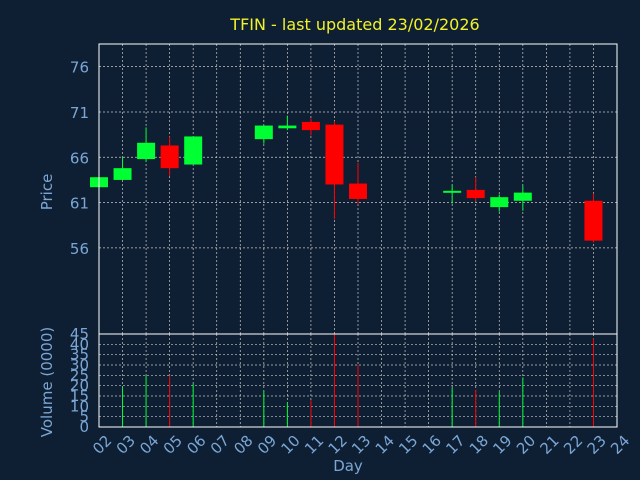  Describe the element at coordinates (243, 445) in the screenshot. I see `x-tick-label: 08` at that location.